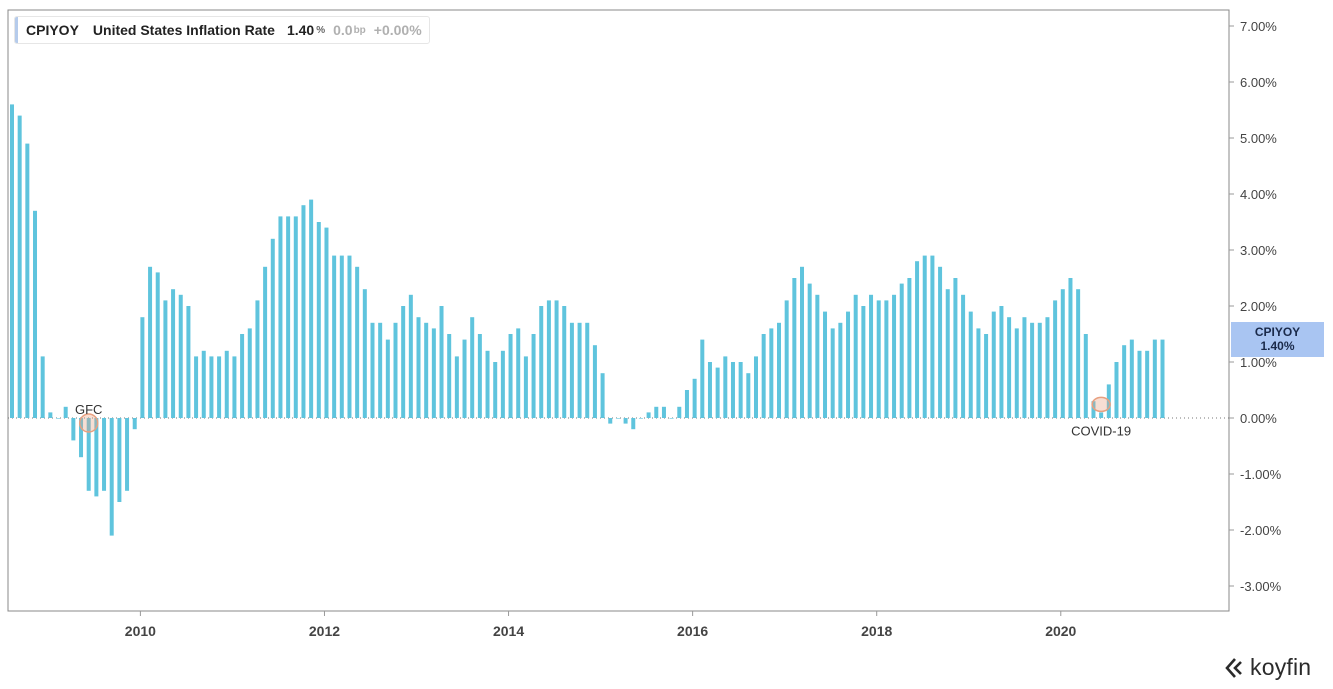 The height and width of the screenshot is (689, 1333). What do you see at coordinates (1258, 362) in the screenshot?
I see `y-tick-label: 1.00%` at bounding box center [1258, 362].